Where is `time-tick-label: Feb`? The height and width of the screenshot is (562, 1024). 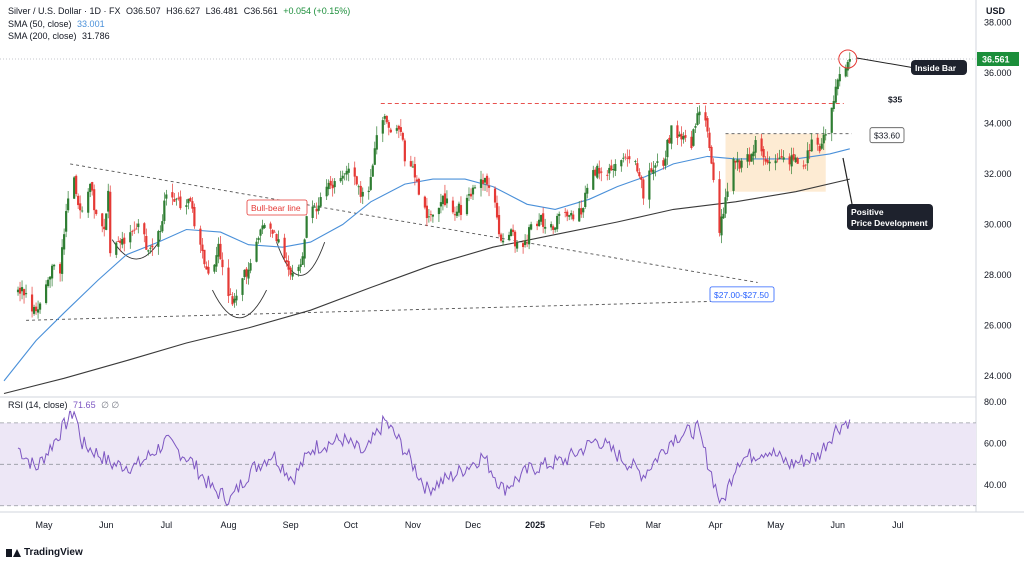
time-tick-label: Feb is located at coordinates (597, 525).